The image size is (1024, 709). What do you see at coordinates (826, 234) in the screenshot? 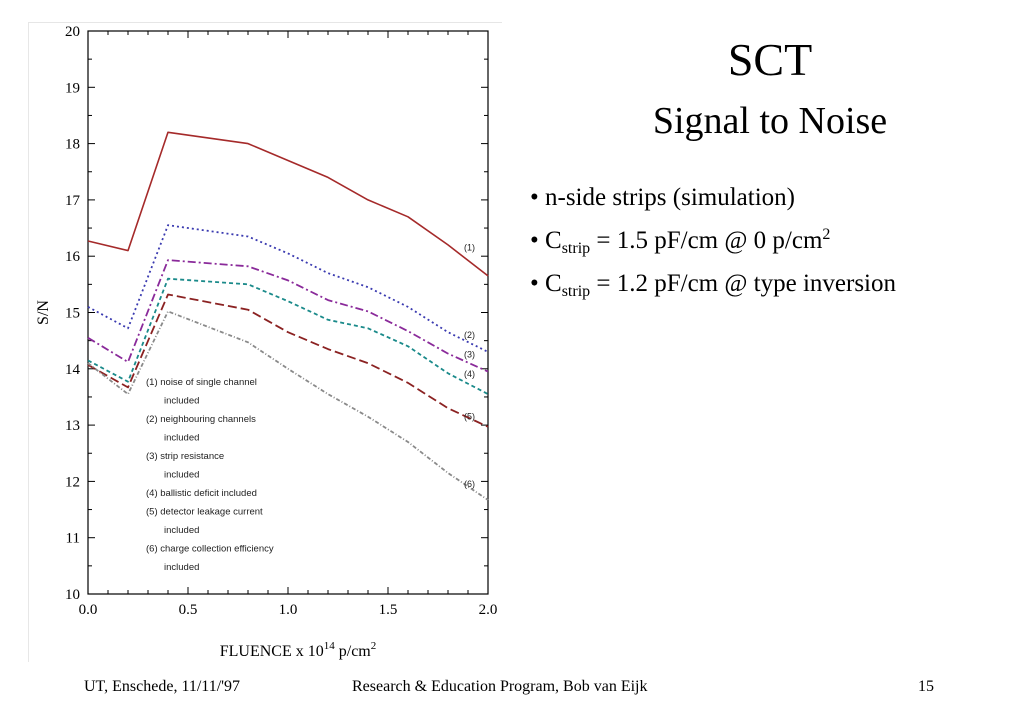
I see `superscript-text: 2` at bounding box center [826, 234].